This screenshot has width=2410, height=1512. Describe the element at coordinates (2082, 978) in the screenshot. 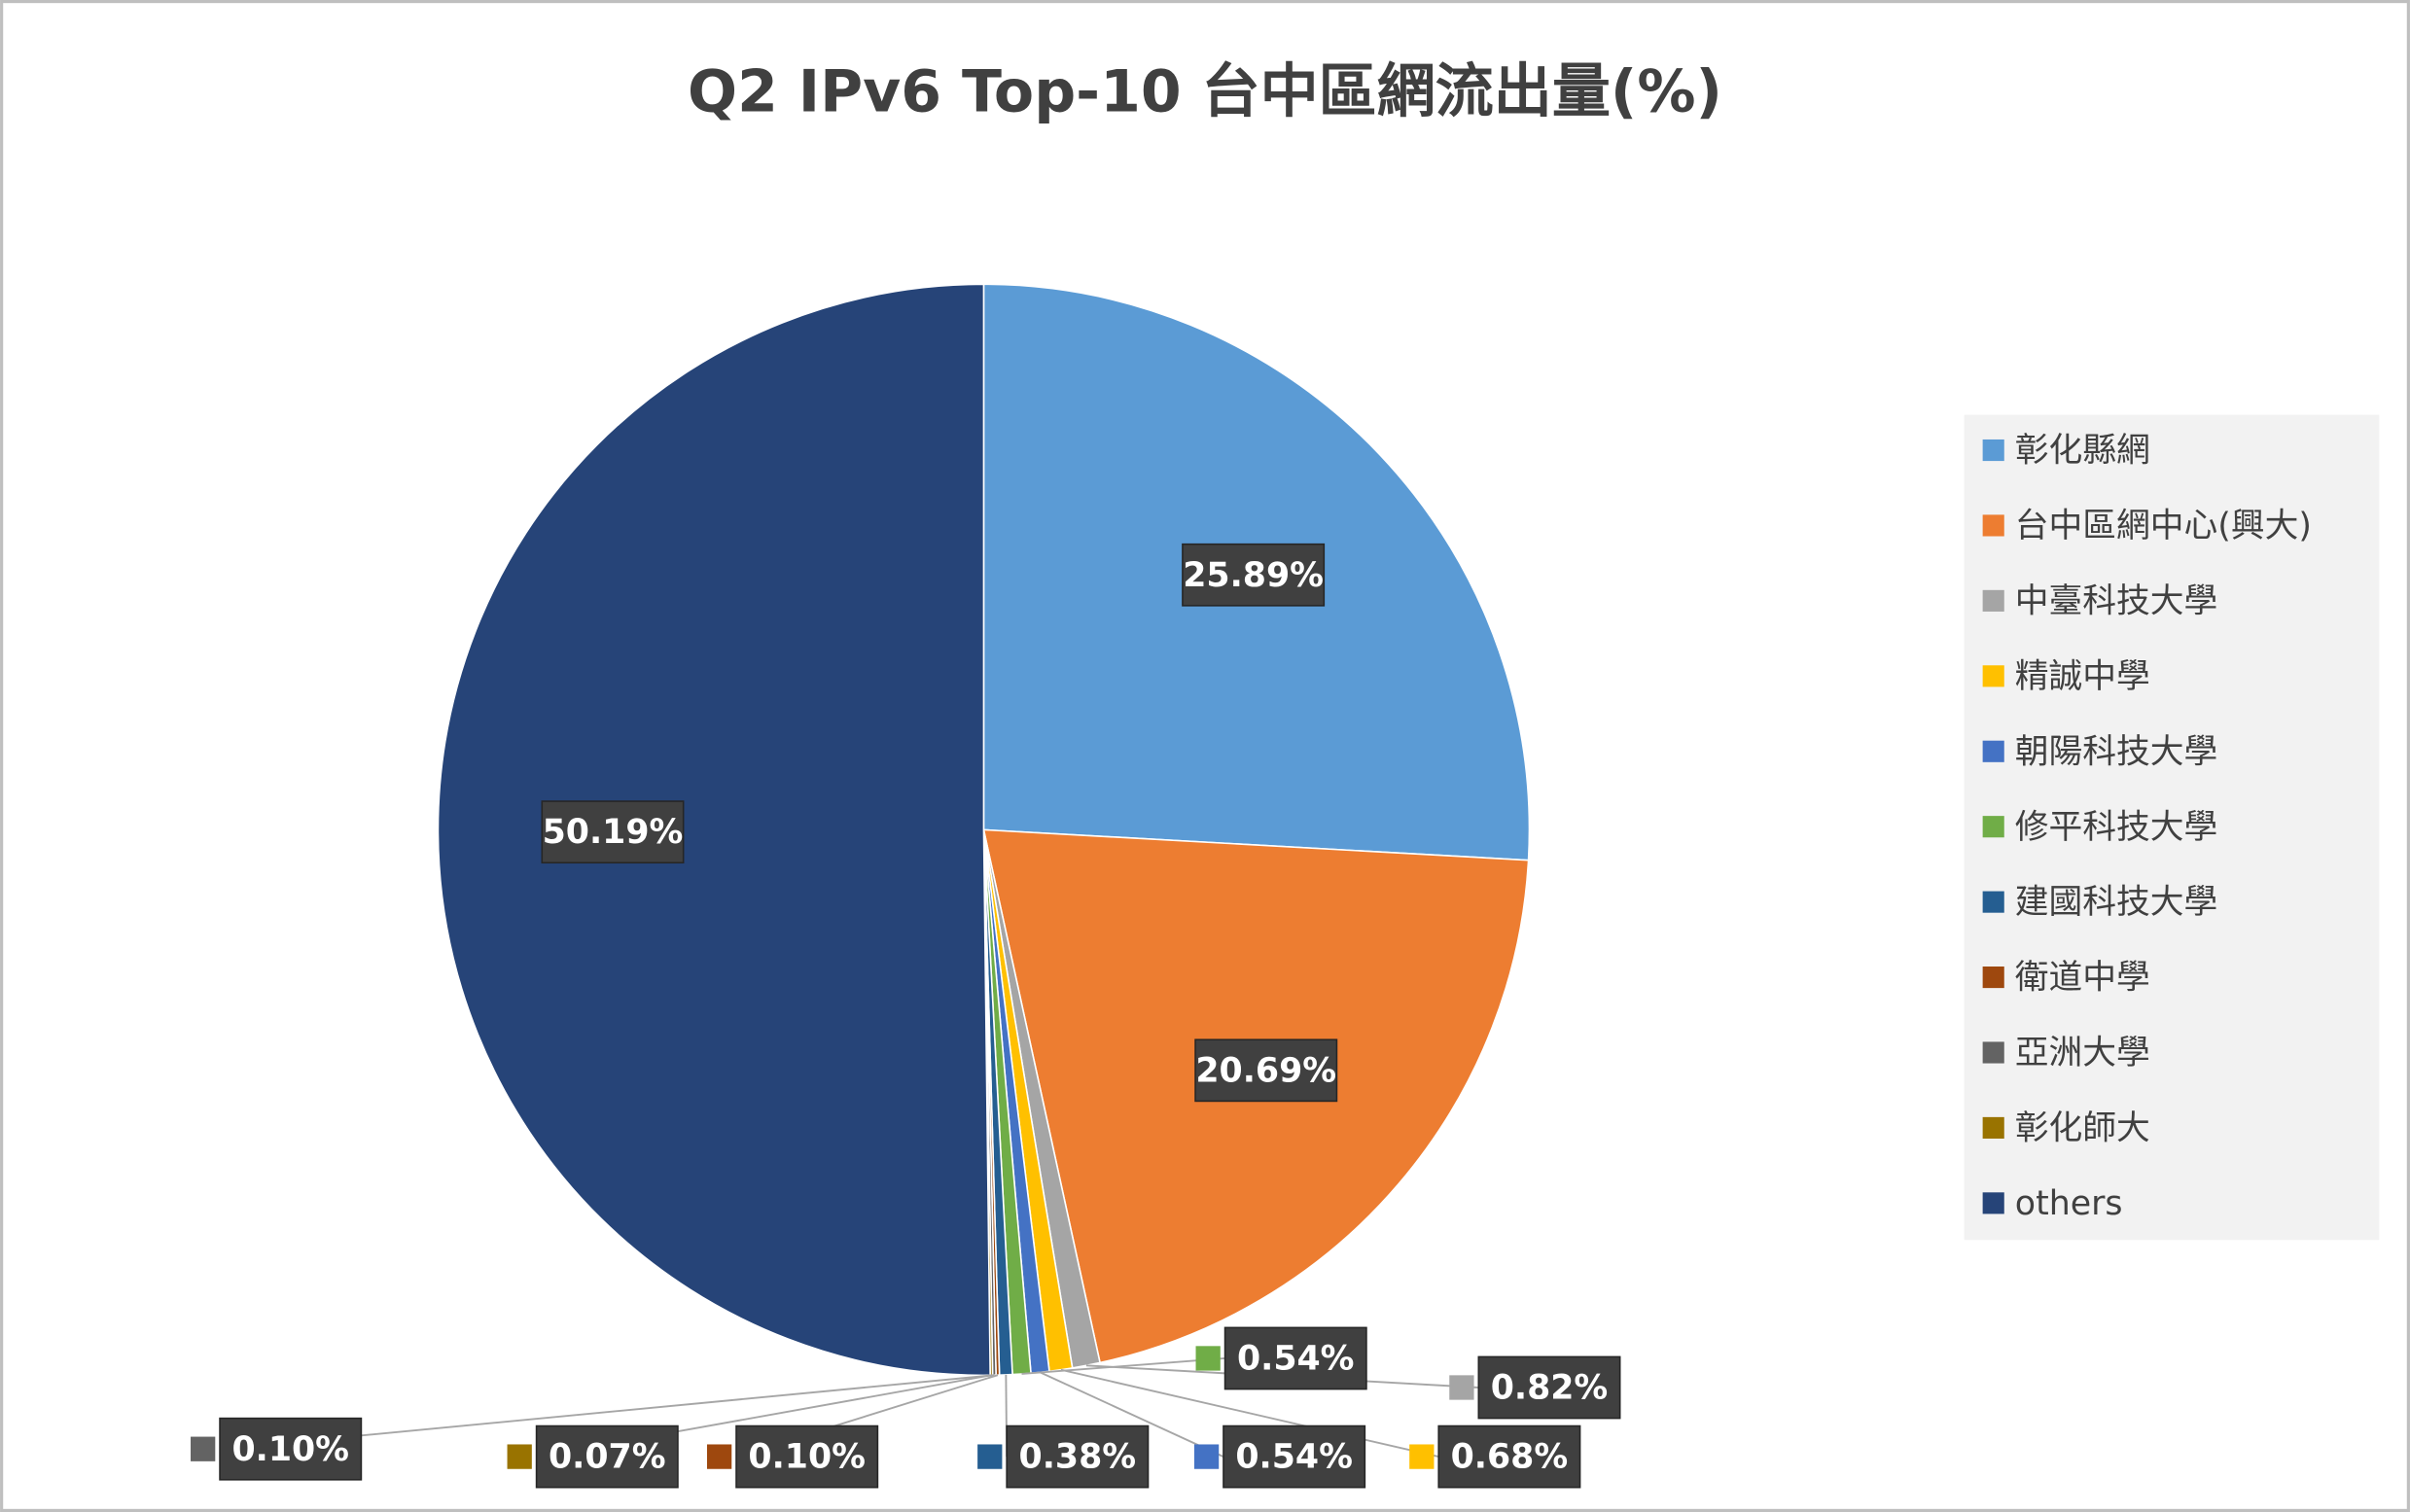

I see `legend-label: 衛道中學` at that location.